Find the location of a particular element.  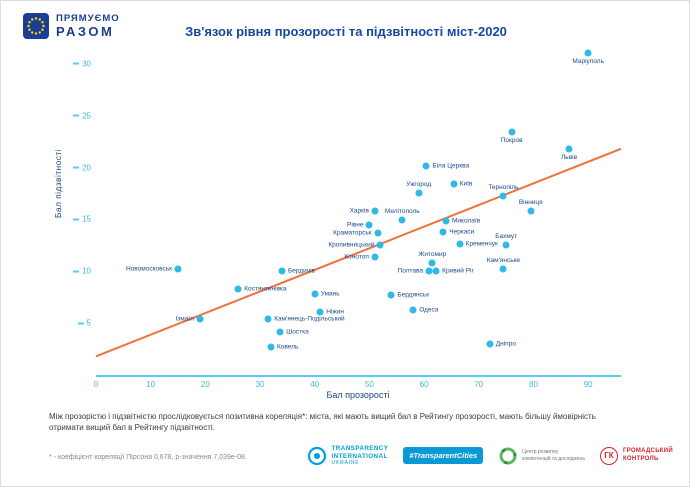

y-axis-title: Бал підзвітності is located at coordinates (58, 184).